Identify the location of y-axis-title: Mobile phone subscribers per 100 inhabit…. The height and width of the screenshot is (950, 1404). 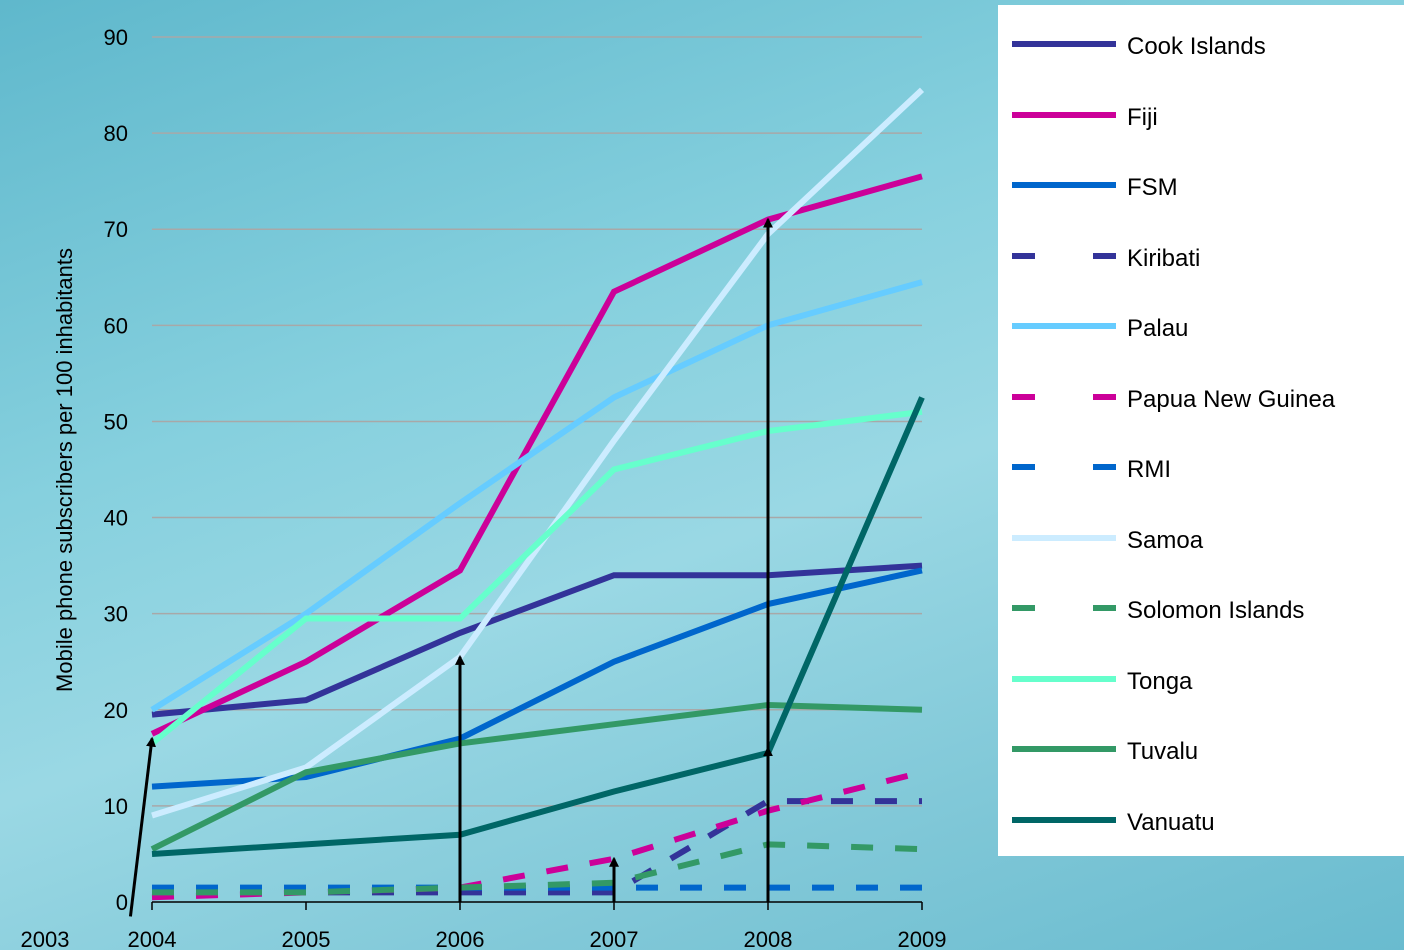
(64, 470).